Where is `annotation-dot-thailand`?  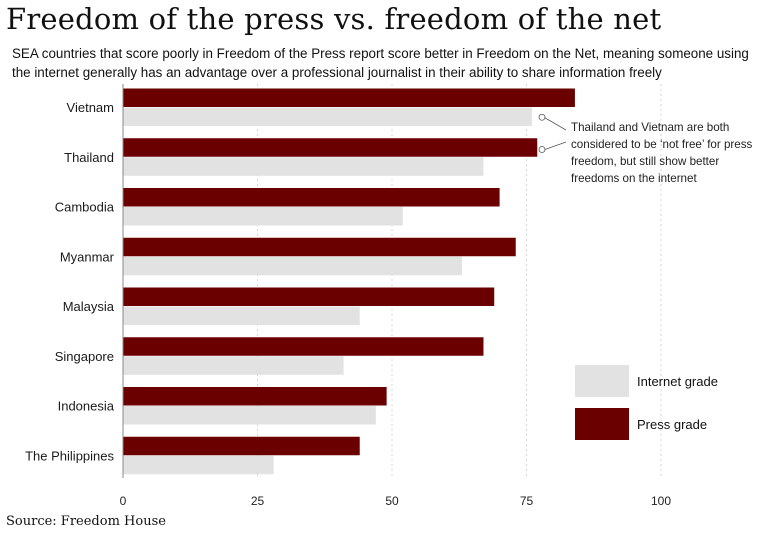 annotation-dot-thailand is located at coordinates (542, 149).